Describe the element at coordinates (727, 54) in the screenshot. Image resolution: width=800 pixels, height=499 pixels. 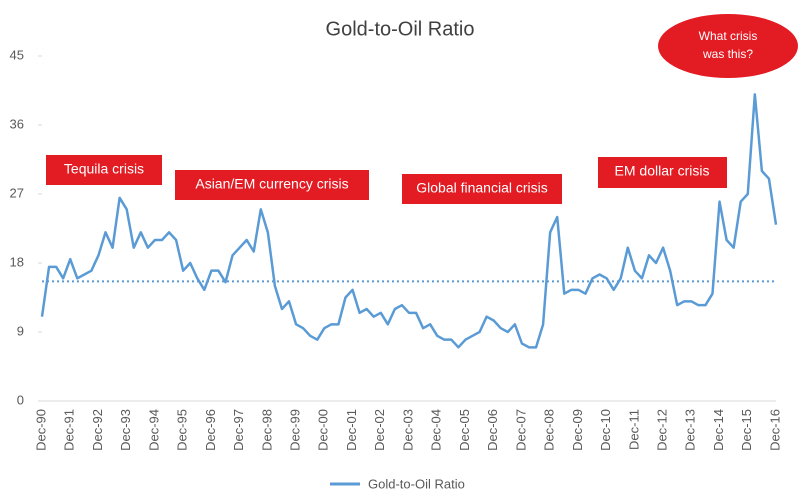
I see `annotation: was this?` at that location.